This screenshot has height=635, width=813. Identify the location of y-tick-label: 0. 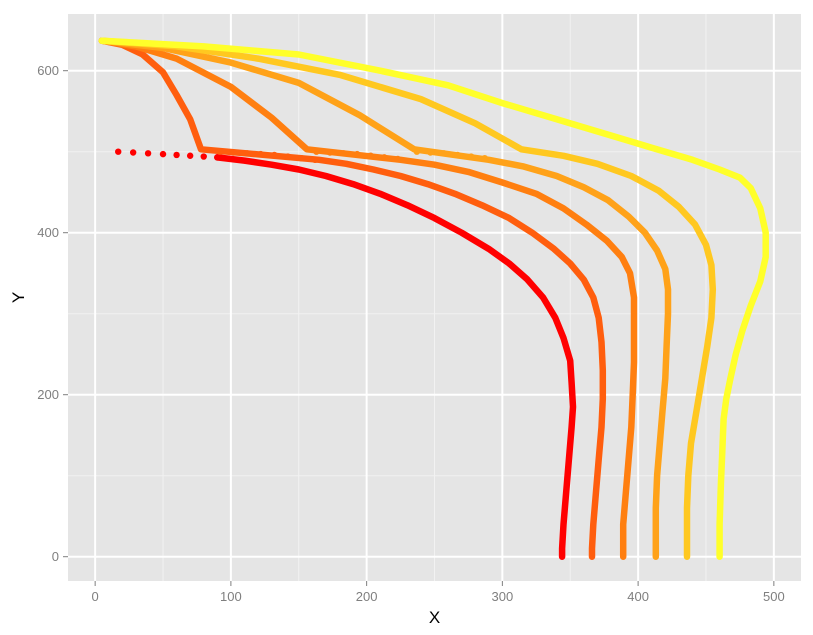
(55, 556).